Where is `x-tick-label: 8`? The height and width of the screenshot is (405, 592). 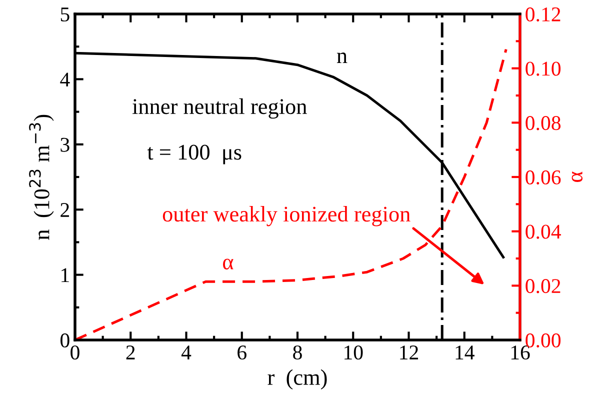
x-tick-label: 8 is located at coordinates (297, 352).